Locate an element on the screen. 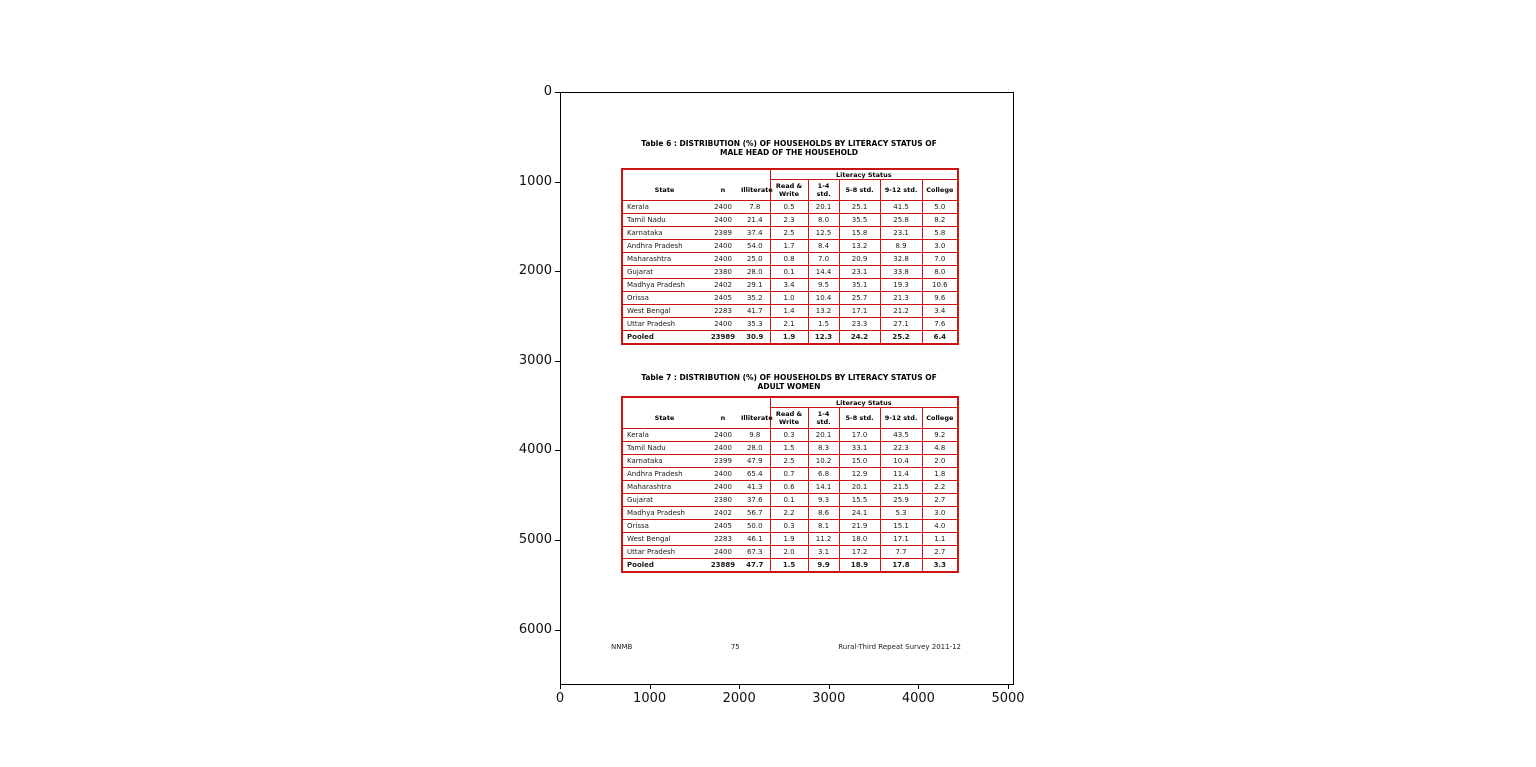 Image resolution: width=1536 pixels, height=767 pixels. value-cell: 23.1 is located at coordinates (859, 272).